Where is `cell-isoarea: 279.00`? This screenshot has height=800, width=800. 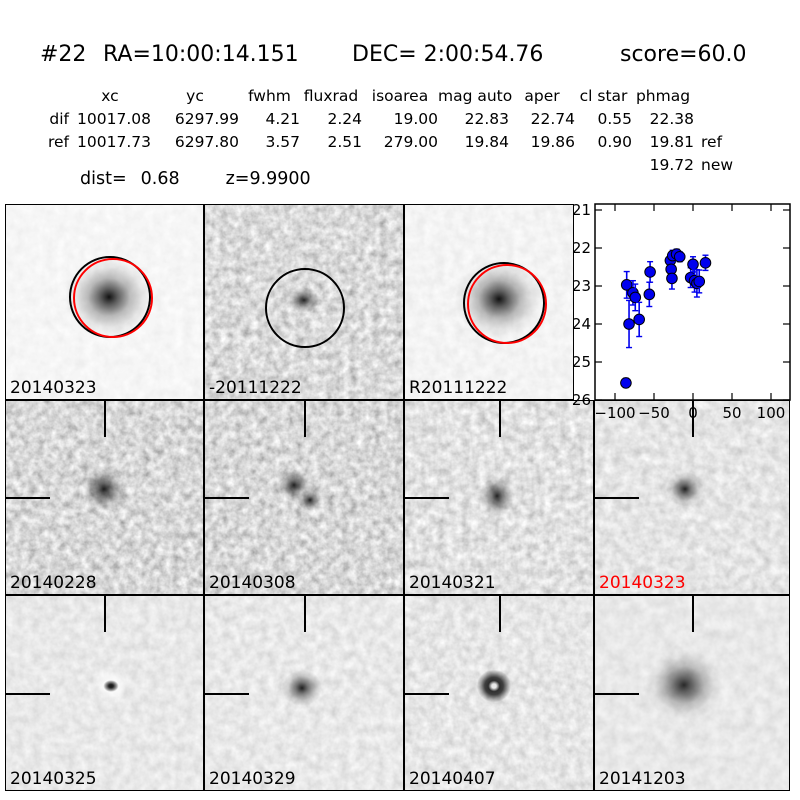 cell-isoarea: 279.00 is located at coordinates (410, 142).